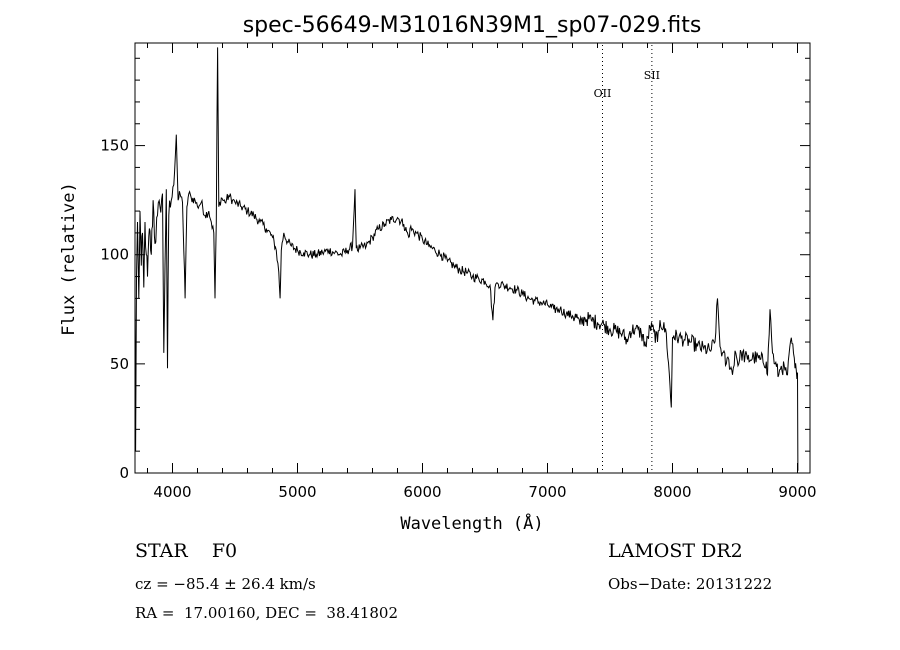 This screenshot has height=650, width=900. Describe the element at coordinates (797, 492) in the screenshot. I see `x-tick-label: 9000` at that location.